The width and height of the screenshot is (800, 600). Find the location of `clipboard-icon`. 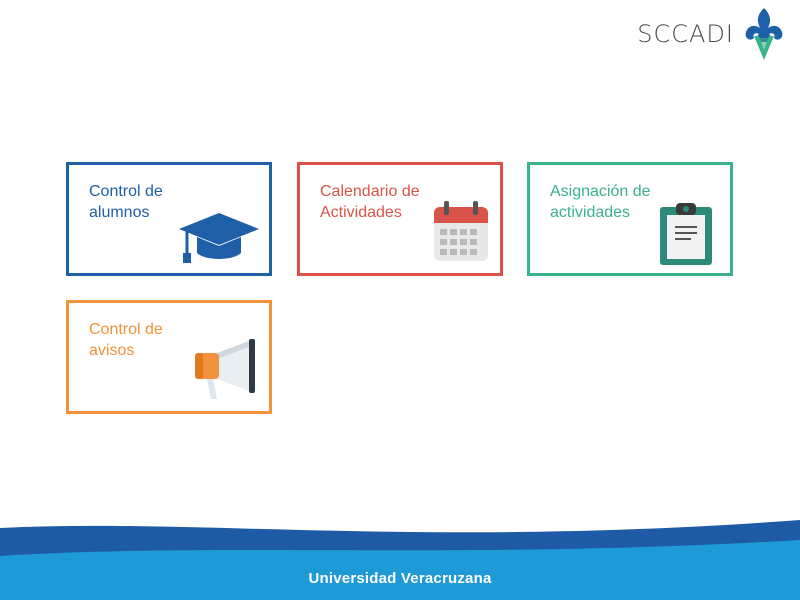

clipboard-icon is located at coordinates (686, 234).